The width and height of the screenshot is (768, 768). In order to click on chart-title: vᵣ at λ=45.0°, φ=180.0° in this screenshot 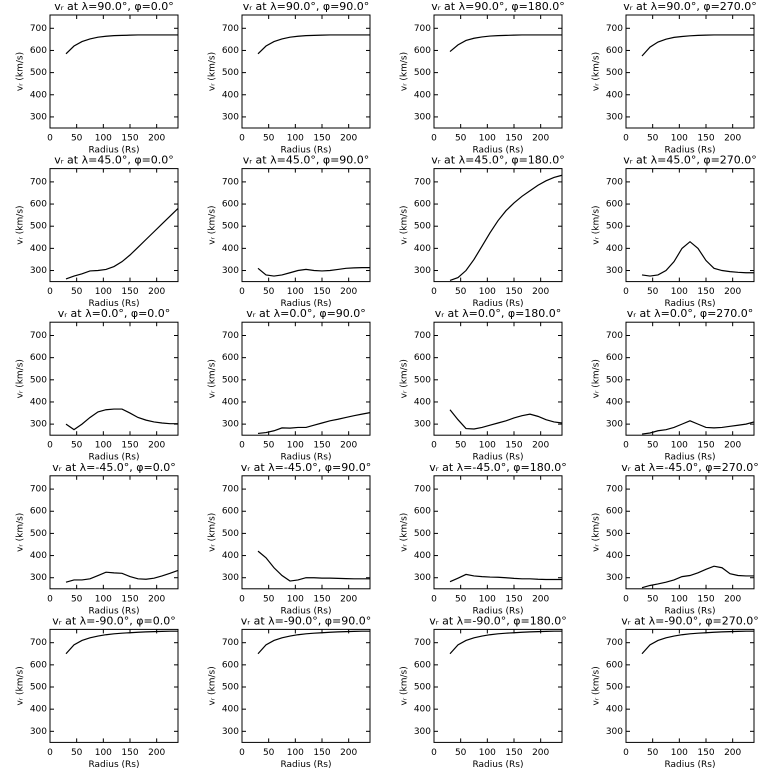, I will do `click(498, 160)`.